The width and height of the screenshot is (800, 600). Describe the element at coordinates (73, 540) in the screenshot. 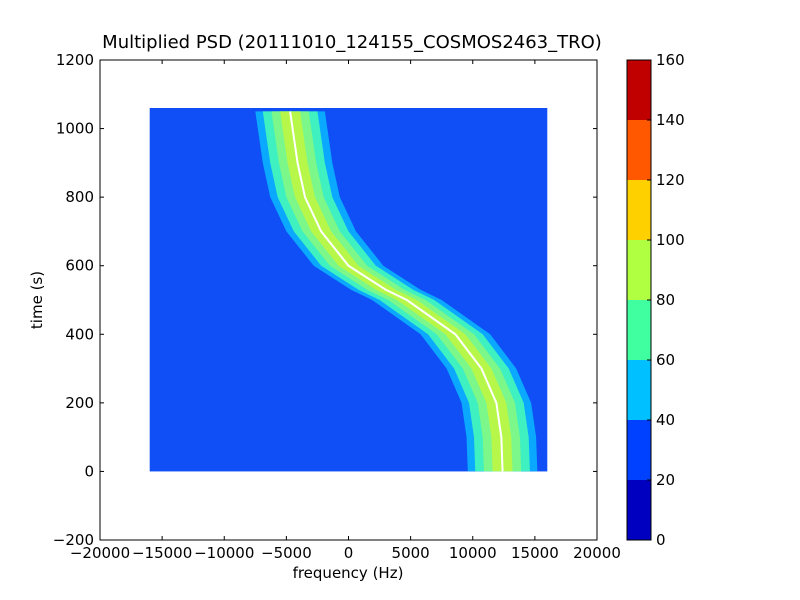

I see `y-tick-label: −200` at that location.